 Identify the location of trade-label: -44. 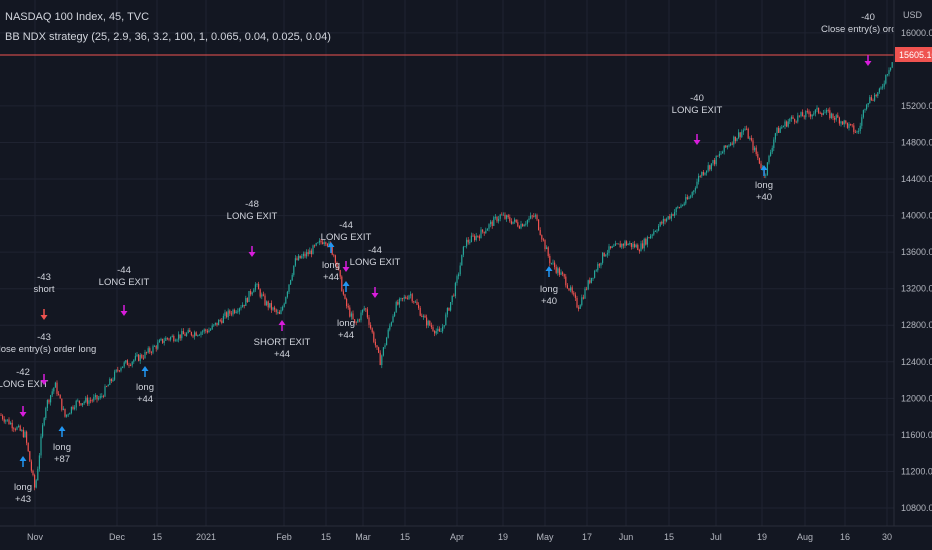
(375, 250).